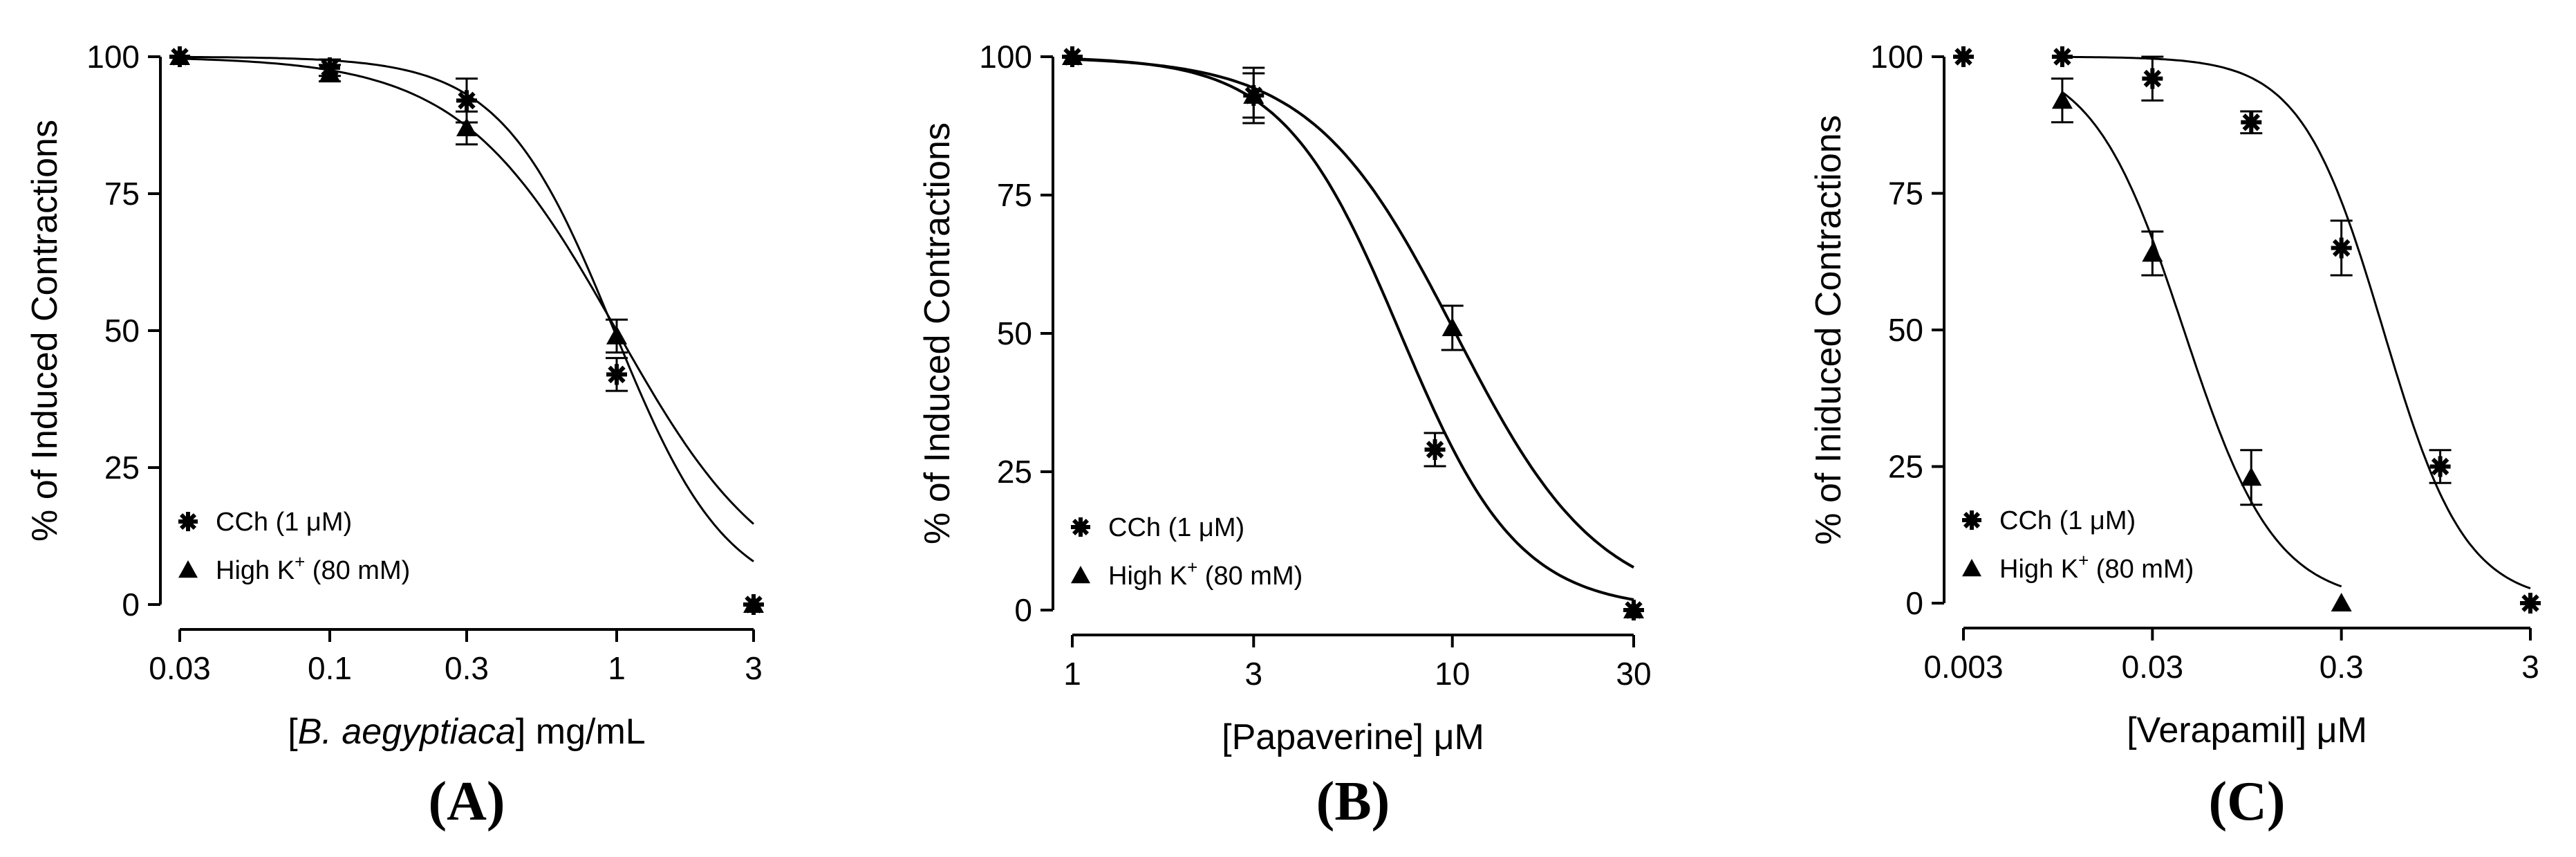 This screenshot has height=857, width=2576. Describe the element at coordinates (1327, 737) in the screenshot. I see `x-axis-label-part: [Papaverine]` at that location.